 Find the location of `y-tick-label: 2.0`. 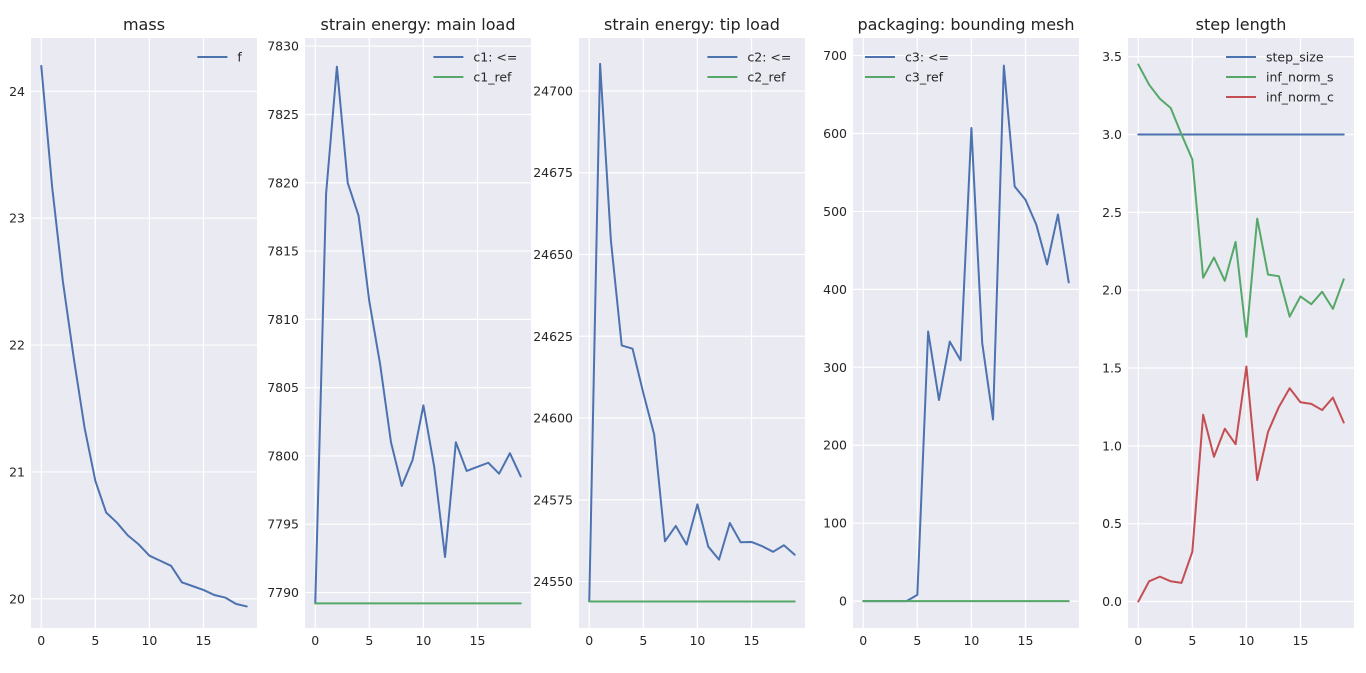

y-tick-label: 2.0 is located at coordinates (1112, 290).